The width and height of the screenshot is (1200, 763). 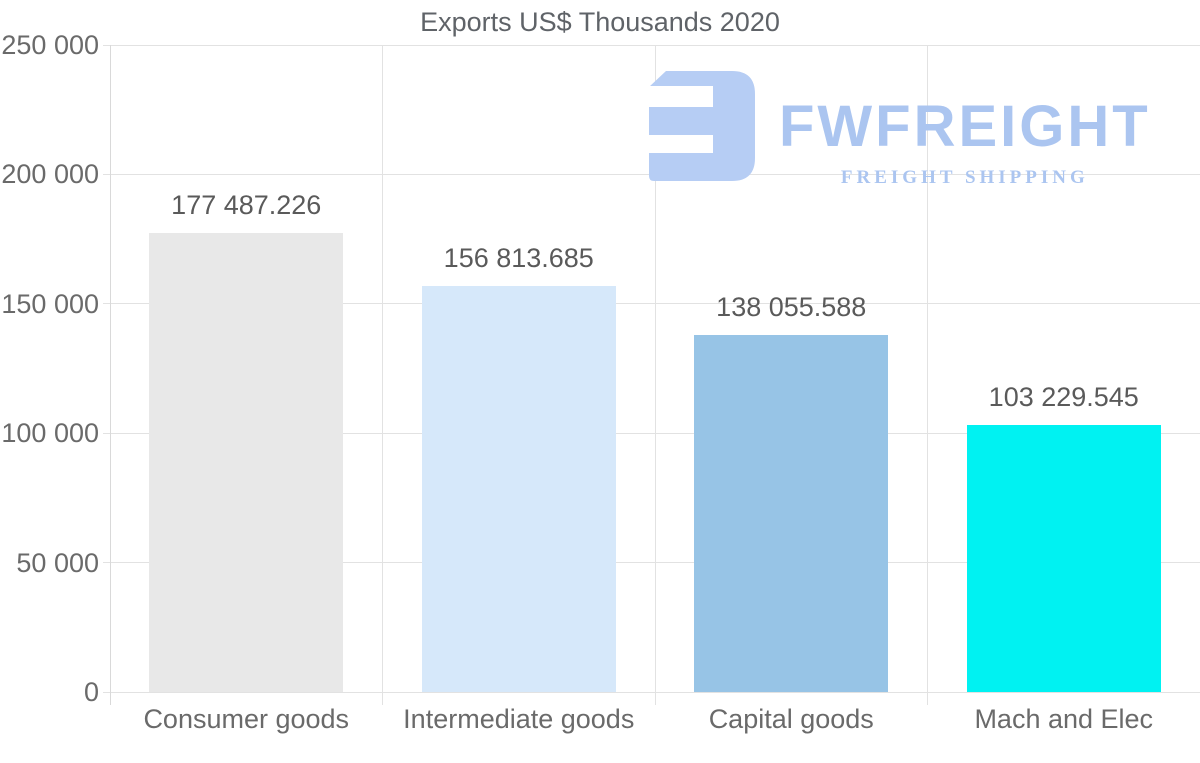 I want to click on bar-capital-goods, so click(x=791, y=513).